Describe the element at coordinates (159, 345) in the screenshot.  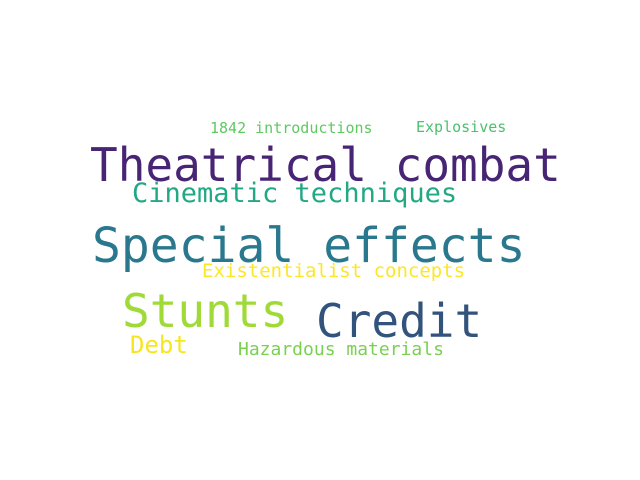
I see `word-debt: Debt` at that location.